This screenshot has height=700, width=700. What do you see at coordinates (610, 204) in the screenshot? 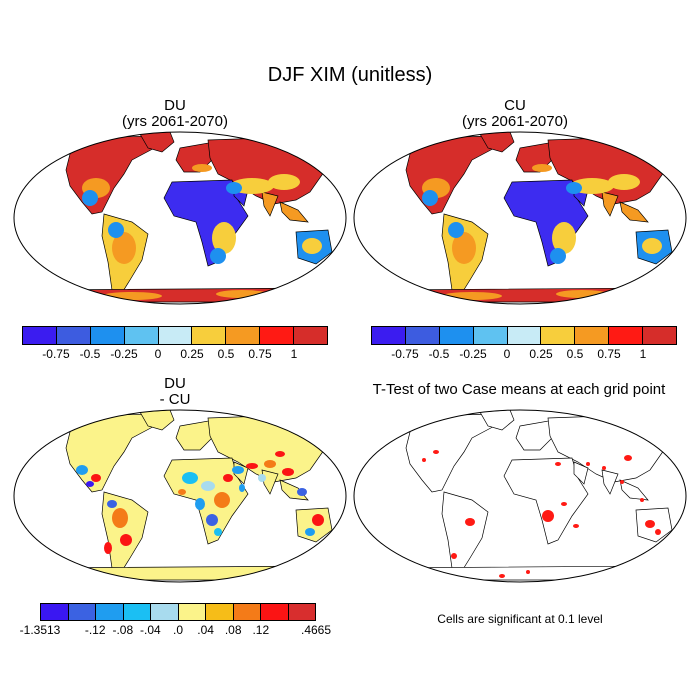
I see `india` at bounding box center [610, 204].